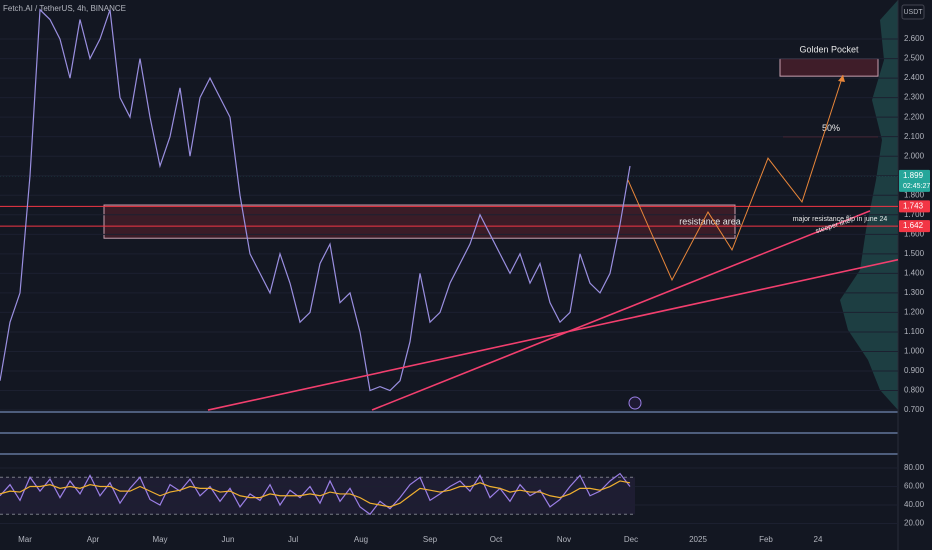 The height and width of the screenshot is (550, 932). What do you see at coordinates (914, 38) in the screenshot?
I see `y-tick-label: 2.600` at bounding box center [914, 38].